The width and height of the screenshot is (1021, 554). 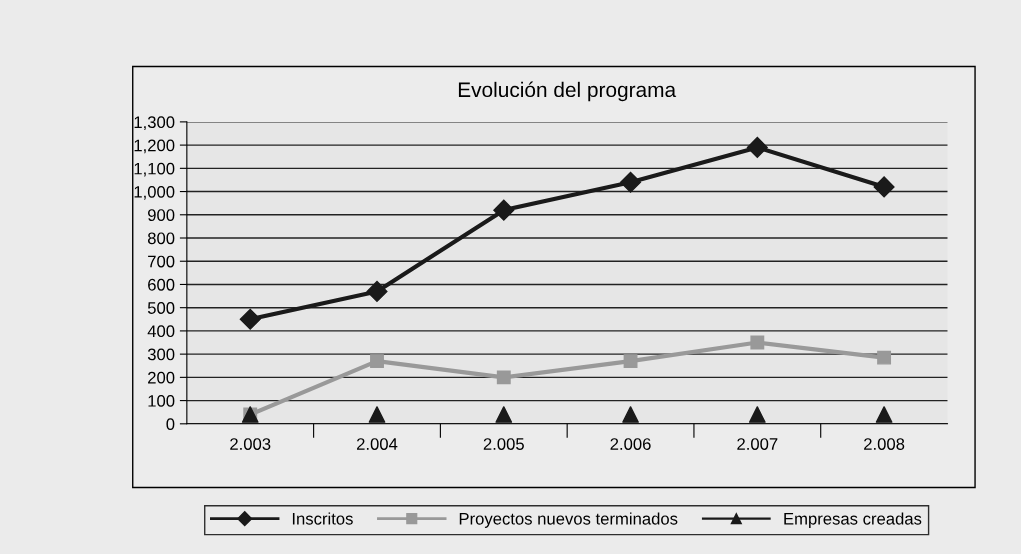 I want to click on y-tick-label: 1,100, so click(x=154, y=169).